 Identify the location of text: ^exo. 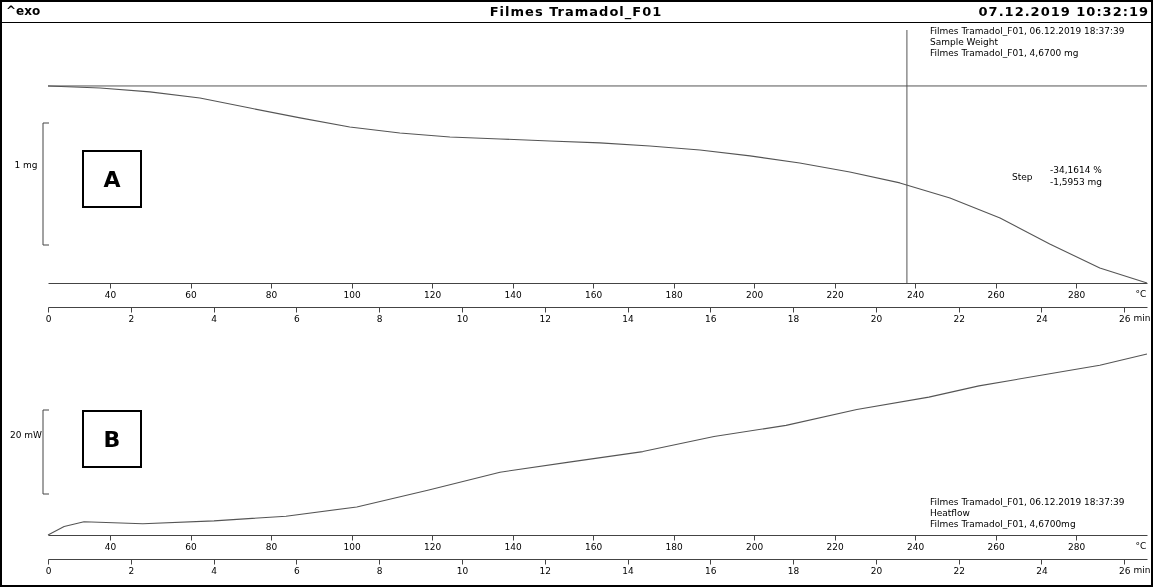
(23, 11).